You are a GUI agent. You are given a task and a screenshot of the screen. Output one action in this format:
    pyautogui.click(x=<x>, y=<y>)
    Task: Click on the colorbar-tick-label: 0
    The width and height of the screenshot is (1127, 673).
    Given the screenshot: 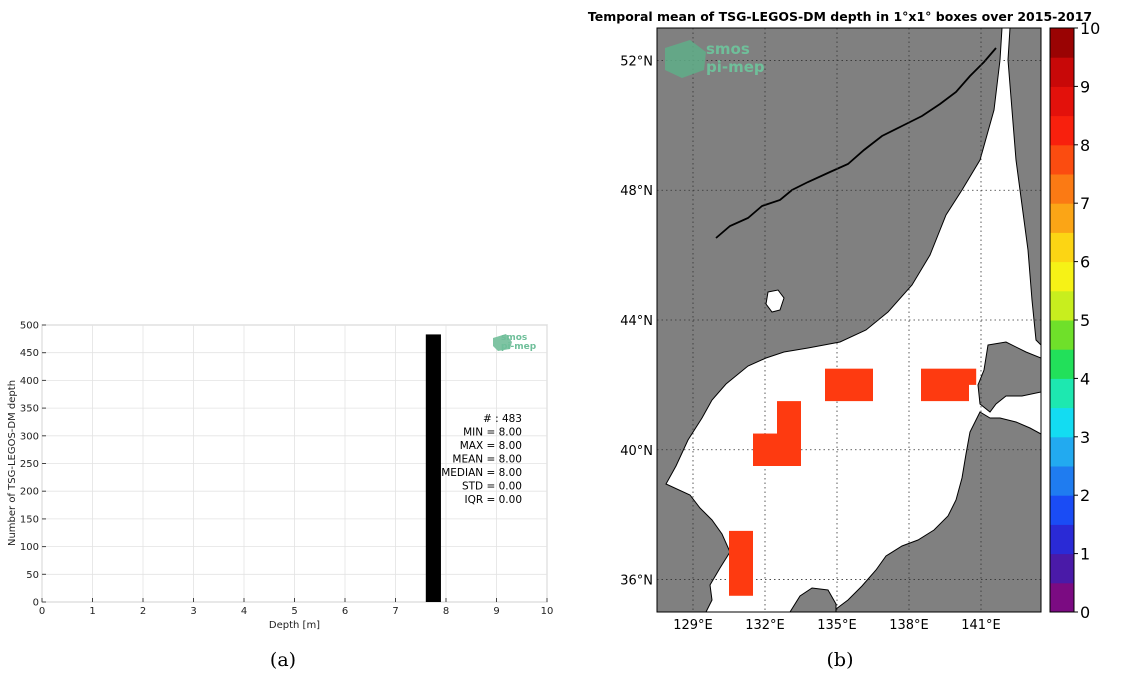 What is the action you would take?
    pyautogui.click(x=1085, y=612)
    